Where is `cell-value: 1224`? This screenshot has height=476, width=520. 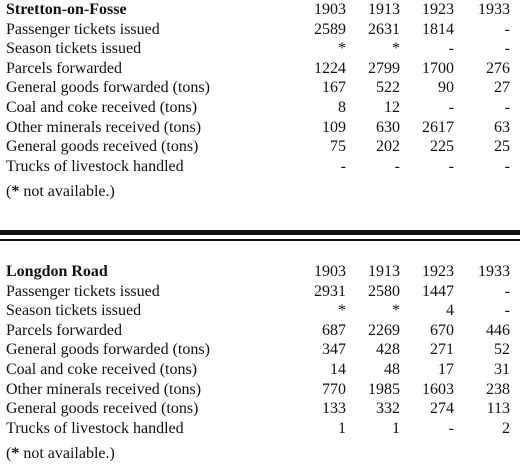
cell-value: 1224 is located at coordinates (330, 68).